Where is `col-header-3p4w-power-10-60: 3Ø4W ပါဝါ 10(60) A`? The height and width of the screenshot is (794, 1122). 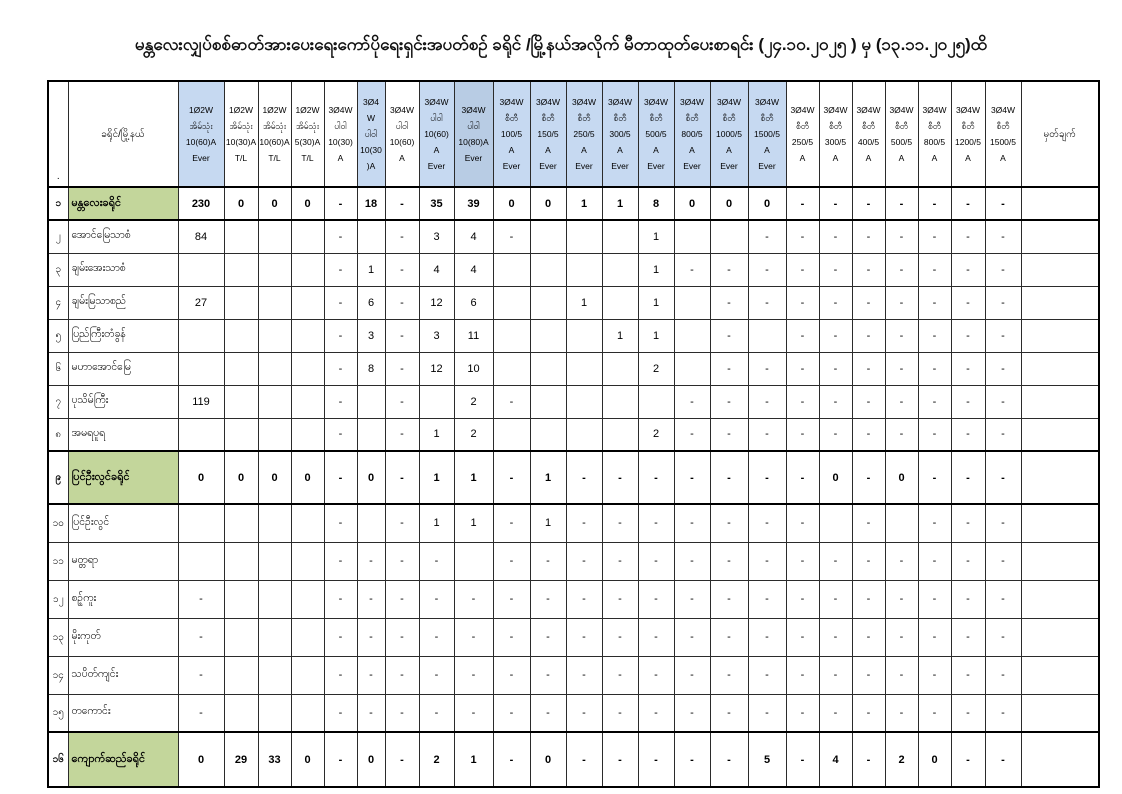 col-header-3p4w-power-10-60: 3Ø4W ပါဝါ 10(60) A is located at coordinates (402, 134).